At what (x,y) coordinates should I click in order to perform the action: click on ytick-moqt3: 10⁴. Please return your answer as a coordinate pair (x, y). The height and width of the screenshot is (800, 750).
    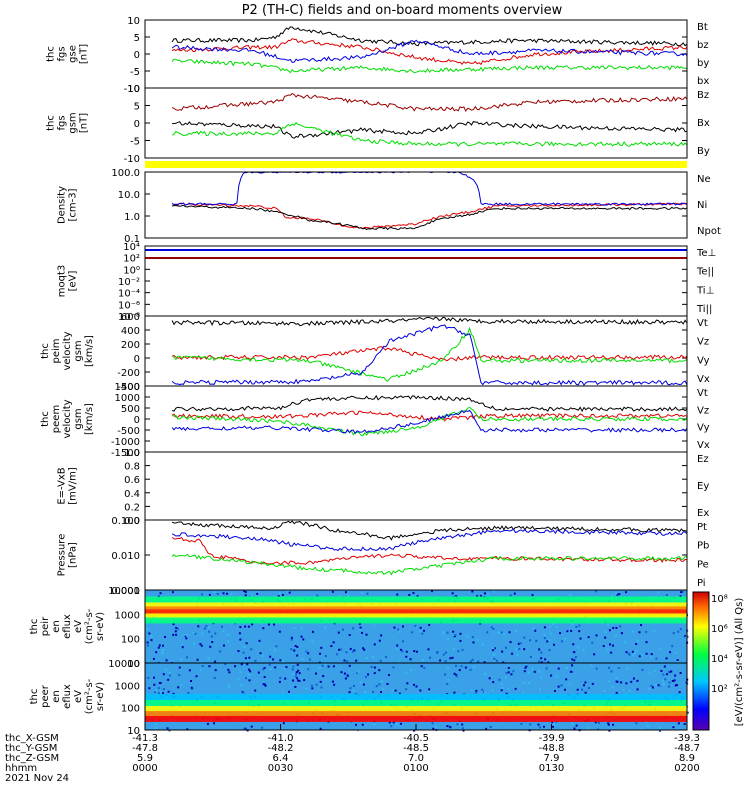
    Looking at the image, I should click on (131, 247).